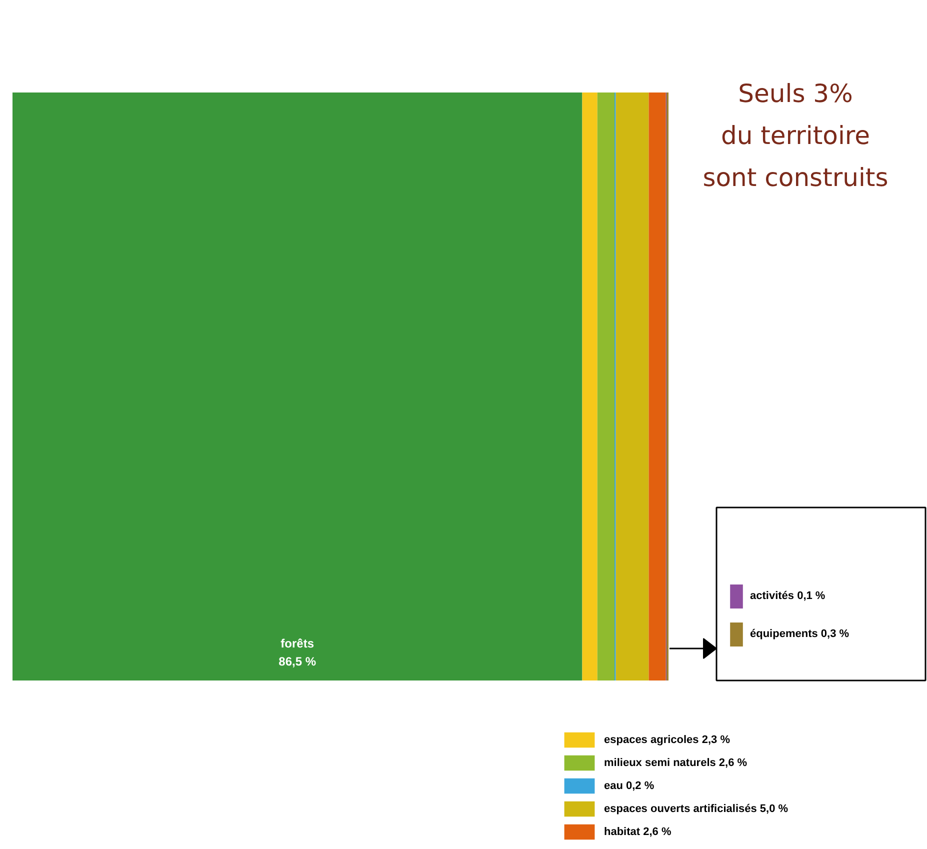  I want to click on text: Seuls 3% du territoire sont construits, so click(795, 135).